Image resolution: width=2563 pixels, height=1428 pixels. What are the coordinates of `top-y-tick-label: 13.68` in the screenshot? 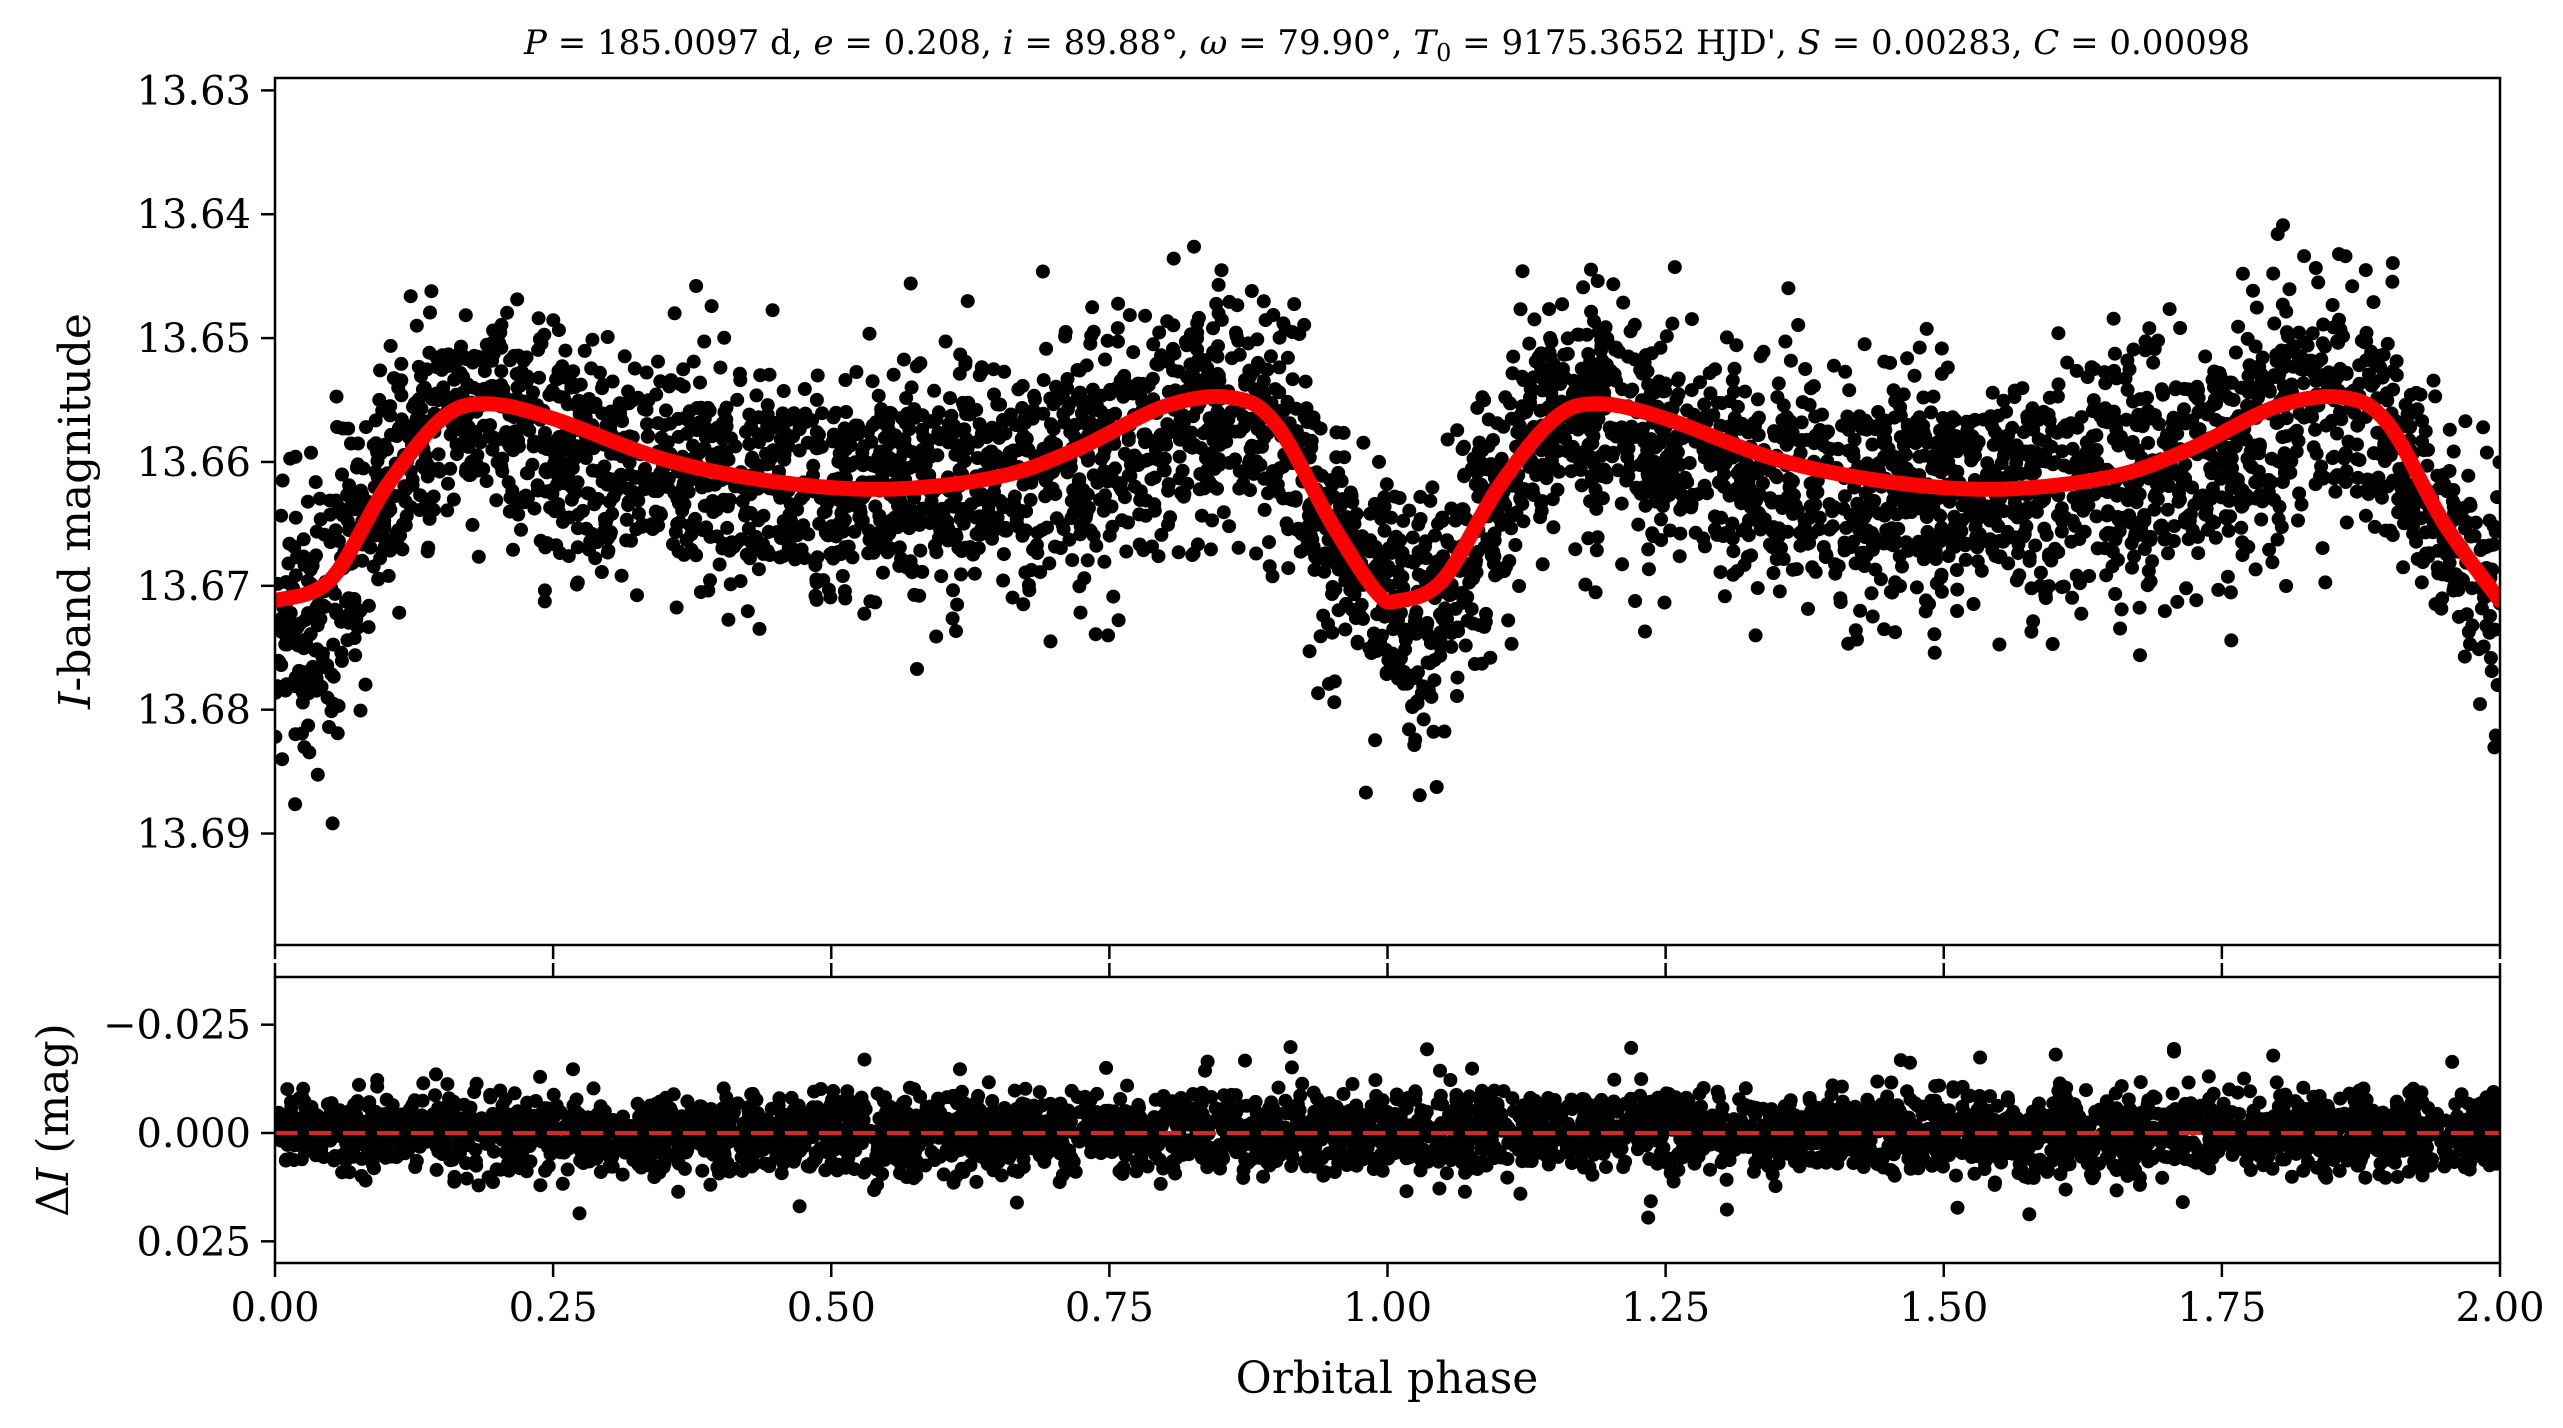 It's located at (193, 711).